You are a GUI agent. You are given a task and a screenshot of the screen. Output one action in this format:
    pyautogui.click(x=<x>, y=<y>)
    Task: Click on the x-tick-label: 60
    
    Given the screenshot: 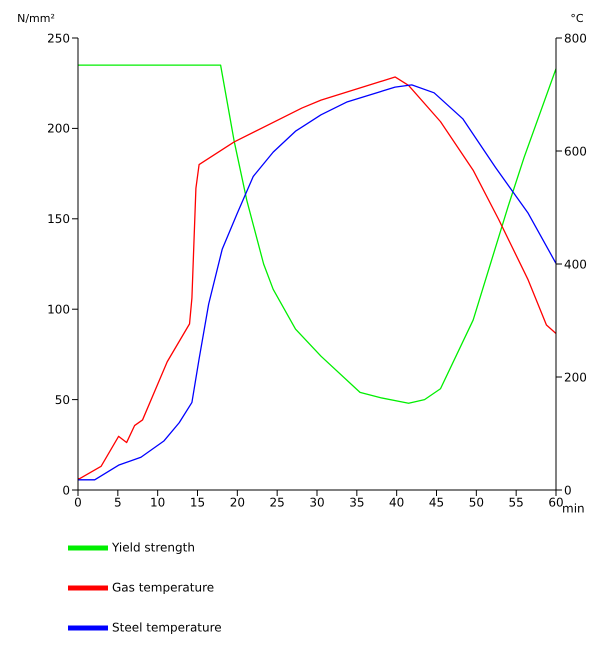 What is the action you would take?
    pyautogui.click(x=556, y=503)
    